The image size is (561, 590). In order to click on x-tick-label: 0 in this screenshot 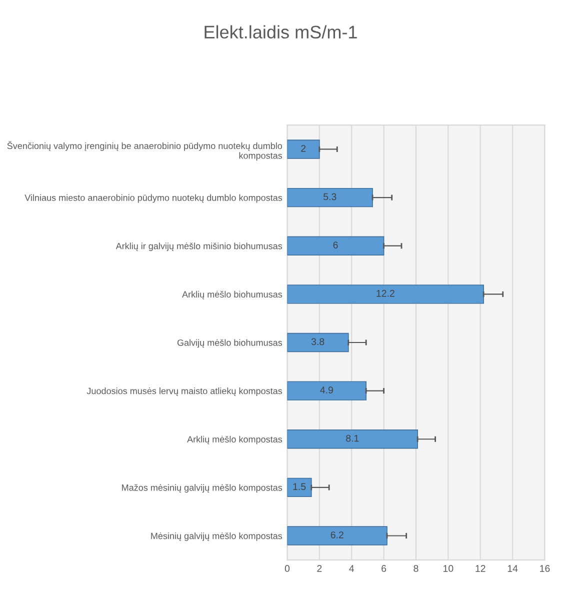, I will do `click(287, 568)`.